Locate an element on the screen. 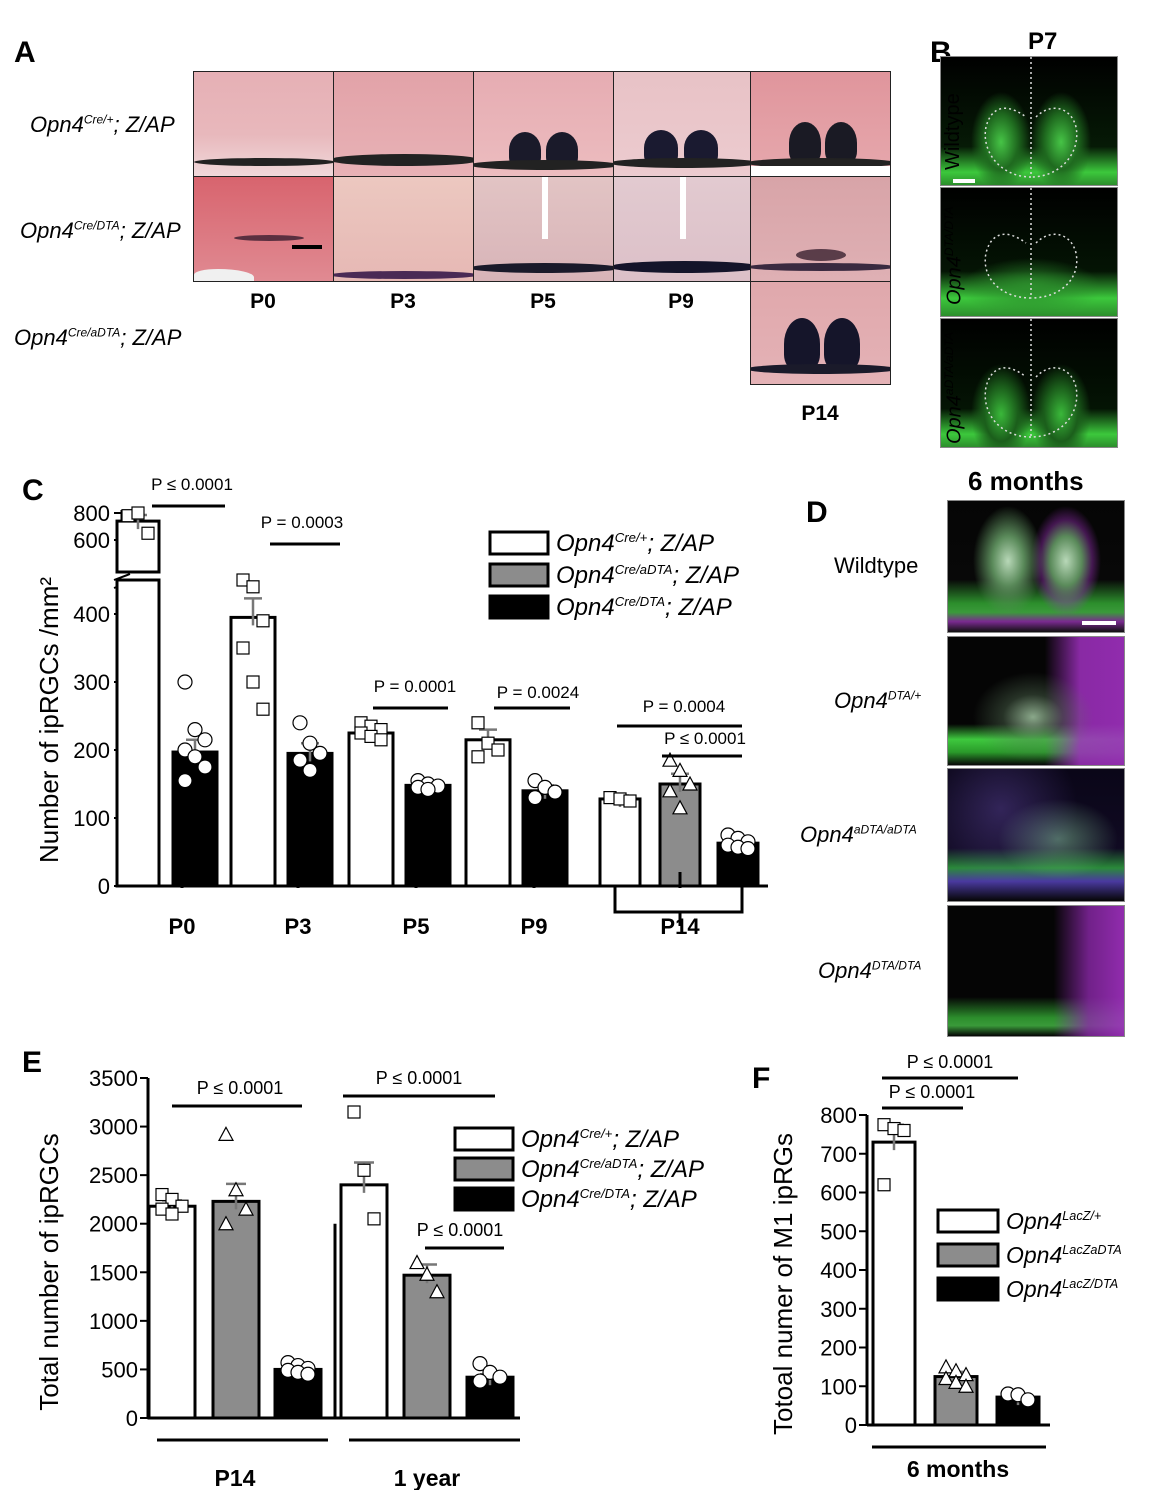  panel-b-row-label-2: Opn4DTA/DTA is located at coordinates (954, 256).